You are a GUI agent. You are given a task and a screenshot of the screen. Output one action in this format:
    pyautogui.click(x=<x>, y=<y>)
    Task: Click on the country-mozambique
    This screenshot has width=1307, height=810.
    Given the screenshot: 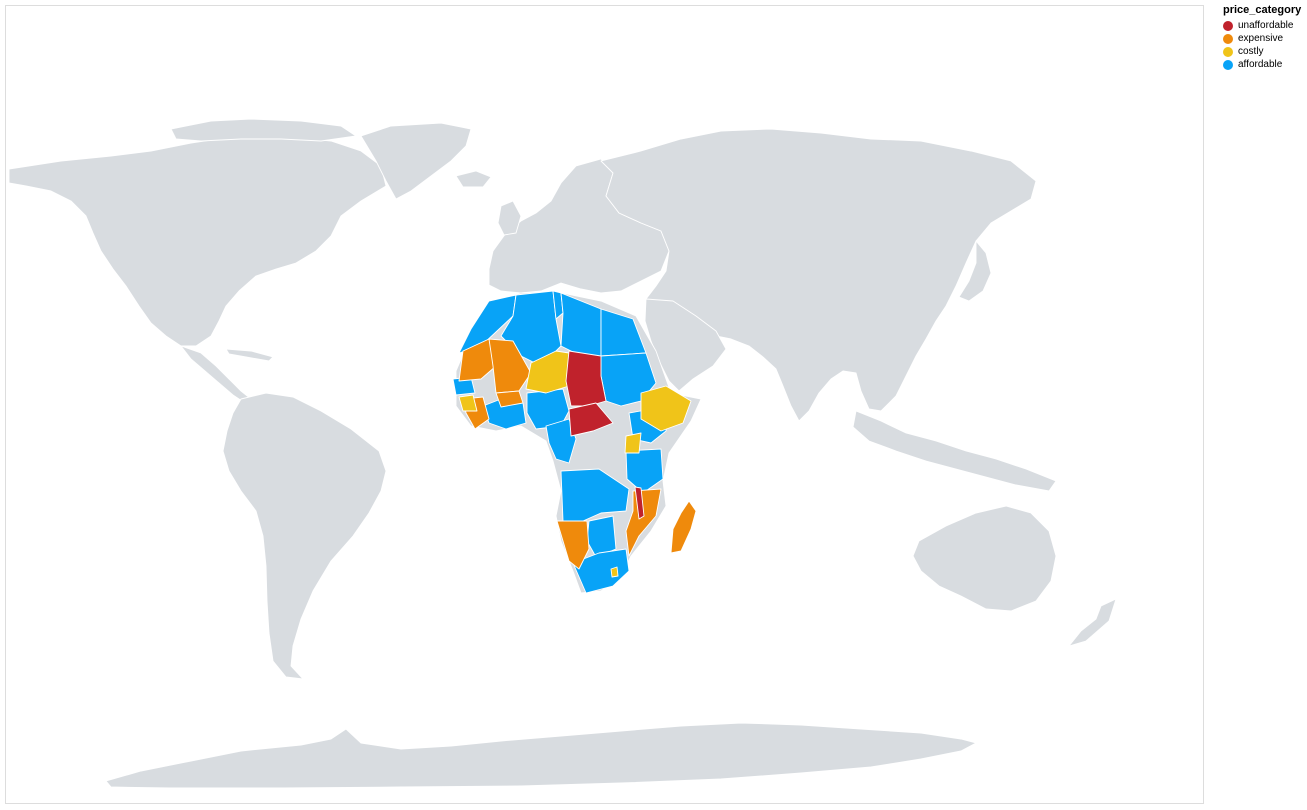 What is the action you would take?
    pyautogui.click(x=643, y=522)
    